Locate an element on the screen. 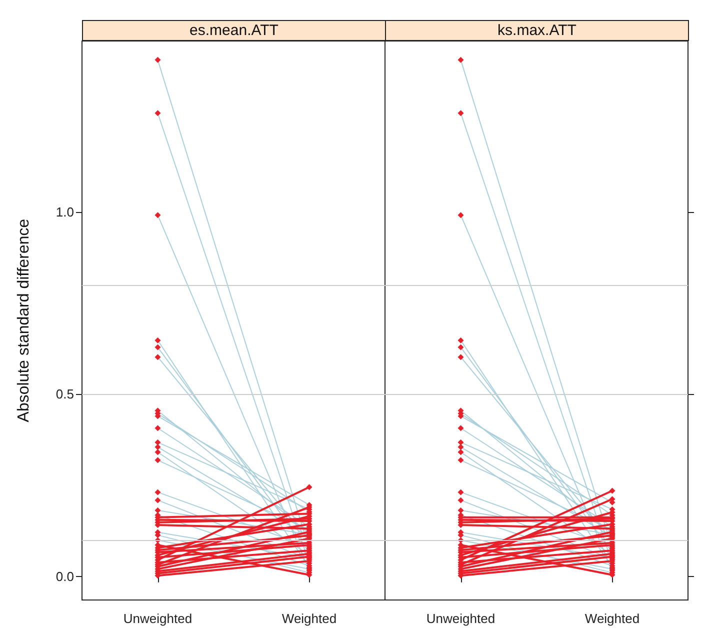 The width and height of the screenshot is (705, 638). y-tick-label: 0.5 is located at coordinates (65, 394).